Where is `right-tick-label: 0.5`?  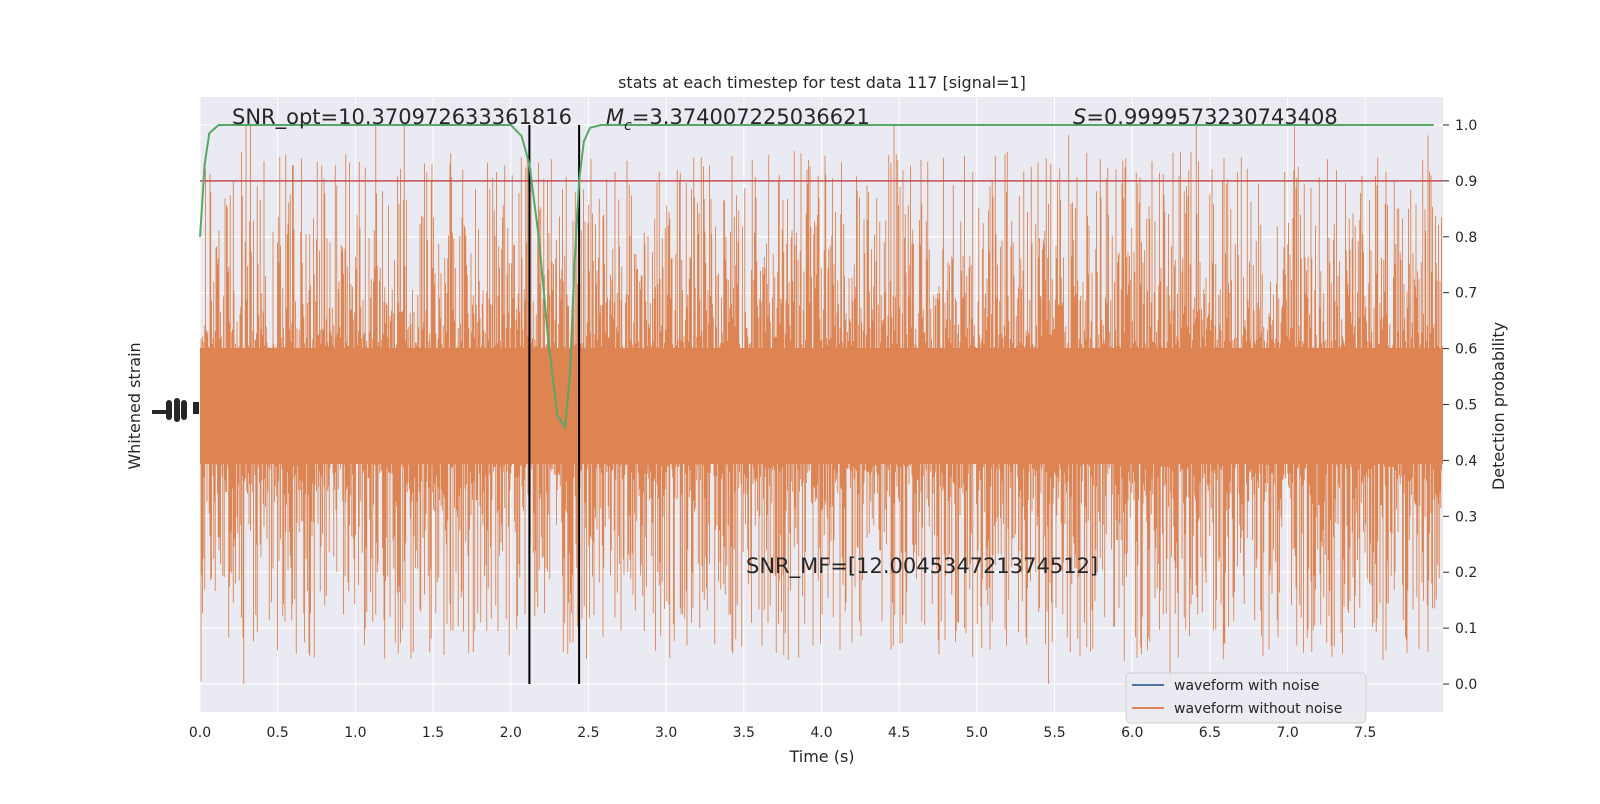
right-tick-label: 0.5 is located at coordinates (1466, 406).